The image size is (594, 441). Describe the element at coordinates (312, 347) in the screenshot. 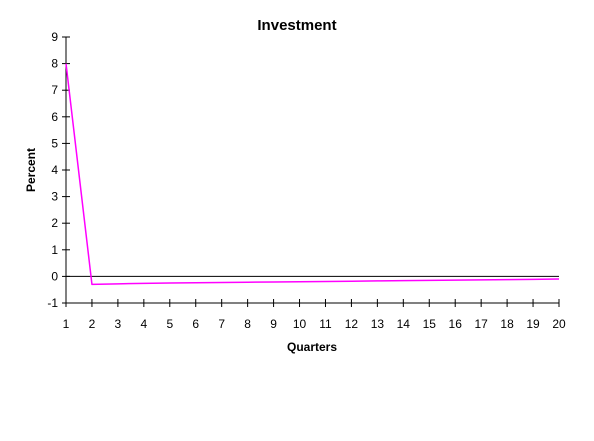

I see `x-axis-label: Quarters` at that location.